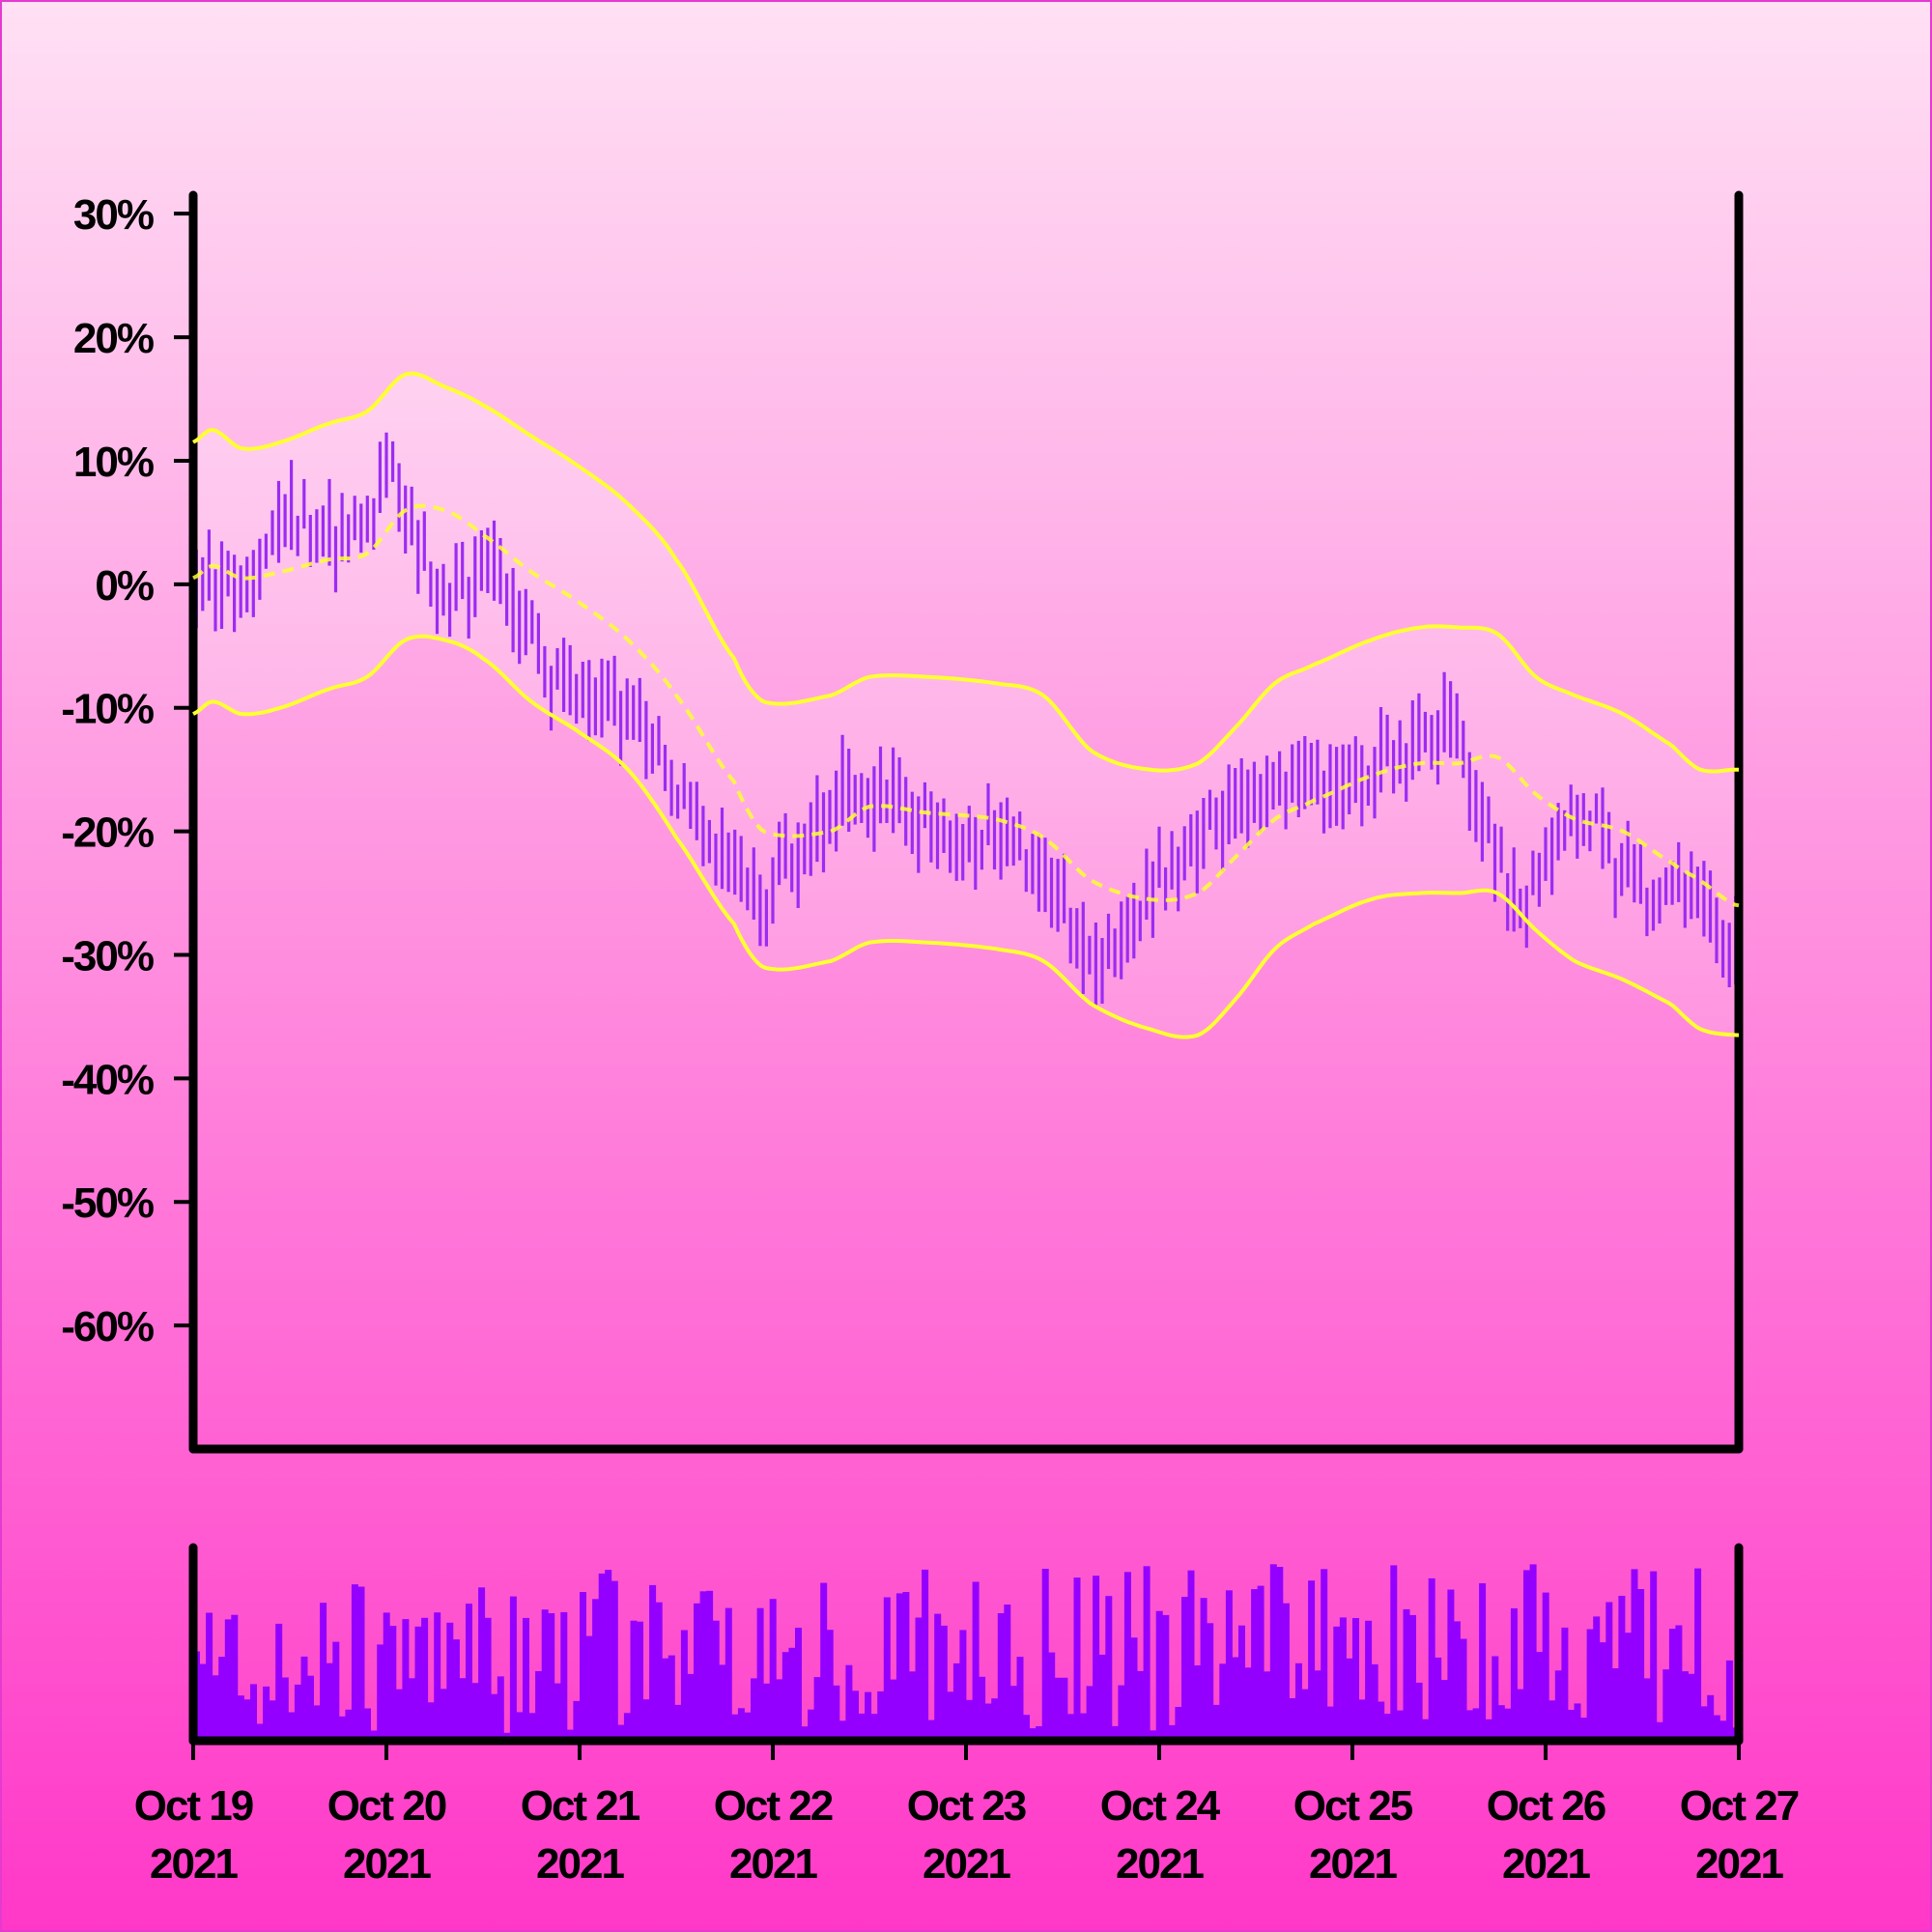  What do you see at coordinates (386, 1806) in the screenshot?
I see `x-tick-label-date: Oct 20` at bounding box center [386, 1806].